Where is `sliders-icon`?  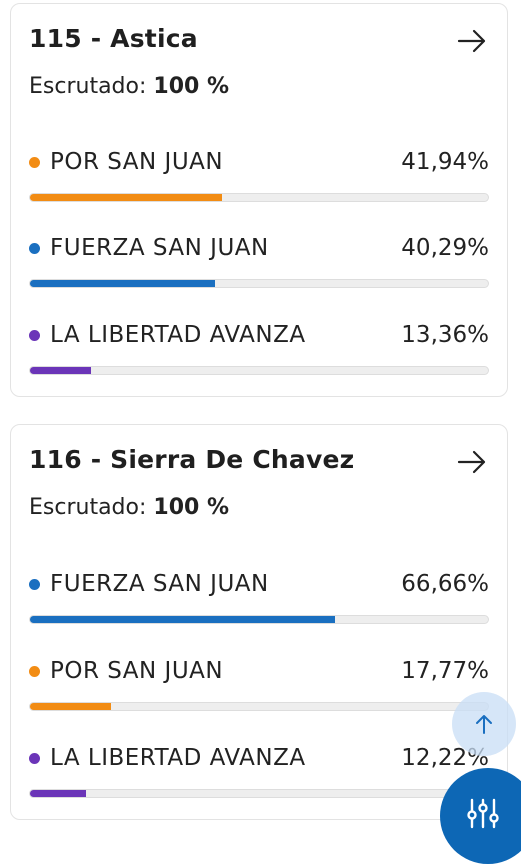 sliders-icon is located at coordinates (483, 813).